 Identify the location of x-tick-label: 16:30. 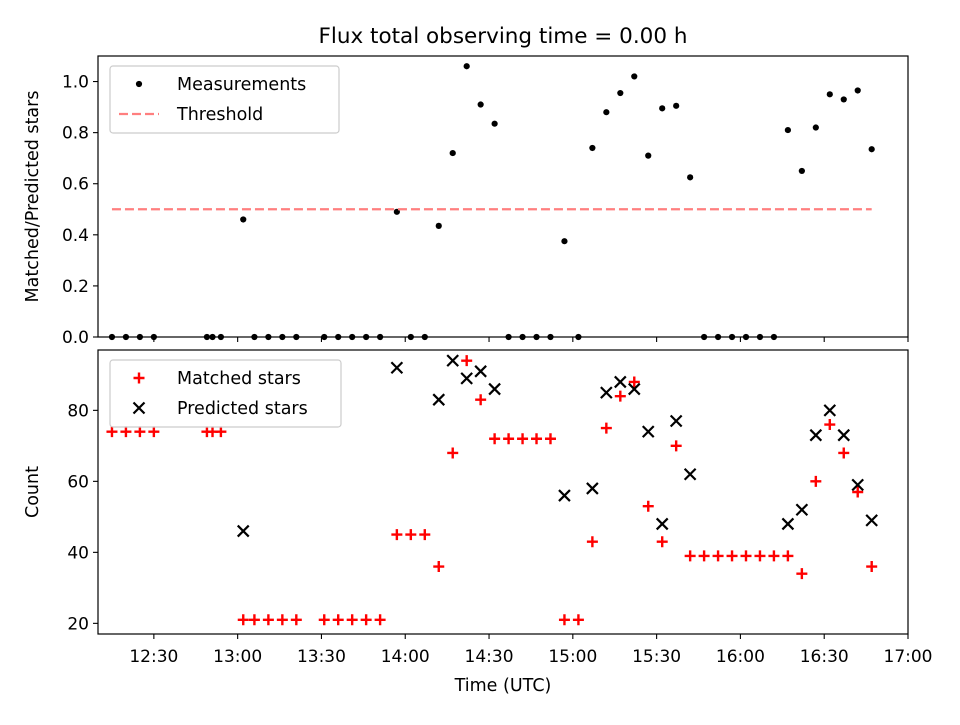
(824, 657).